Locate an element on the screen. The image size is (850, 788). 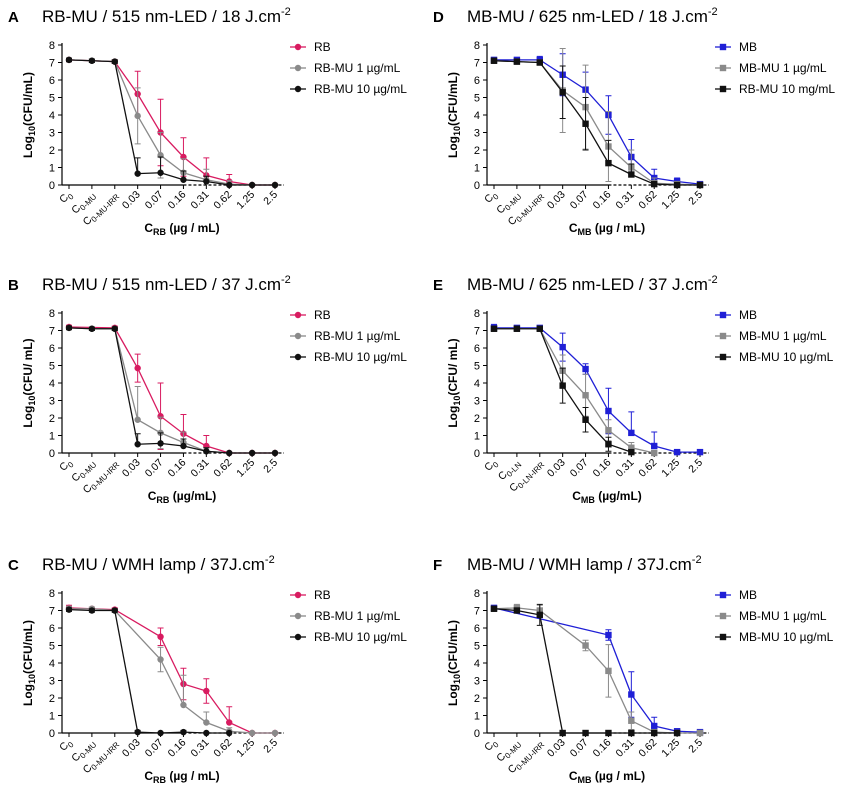
x-axis-title: CMB (µg/mL) is located at coordinates (607, 497).